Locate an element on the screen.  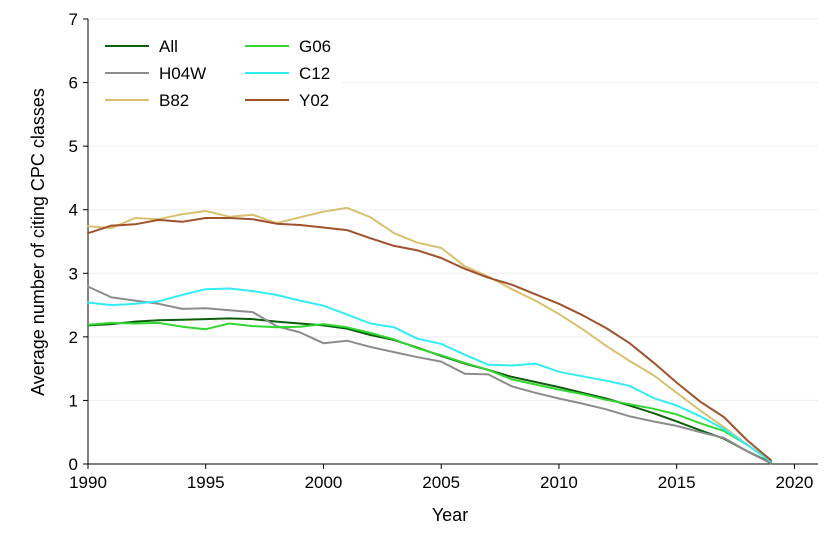
y-tick-label: 2 is located at coordinates (73, 337).